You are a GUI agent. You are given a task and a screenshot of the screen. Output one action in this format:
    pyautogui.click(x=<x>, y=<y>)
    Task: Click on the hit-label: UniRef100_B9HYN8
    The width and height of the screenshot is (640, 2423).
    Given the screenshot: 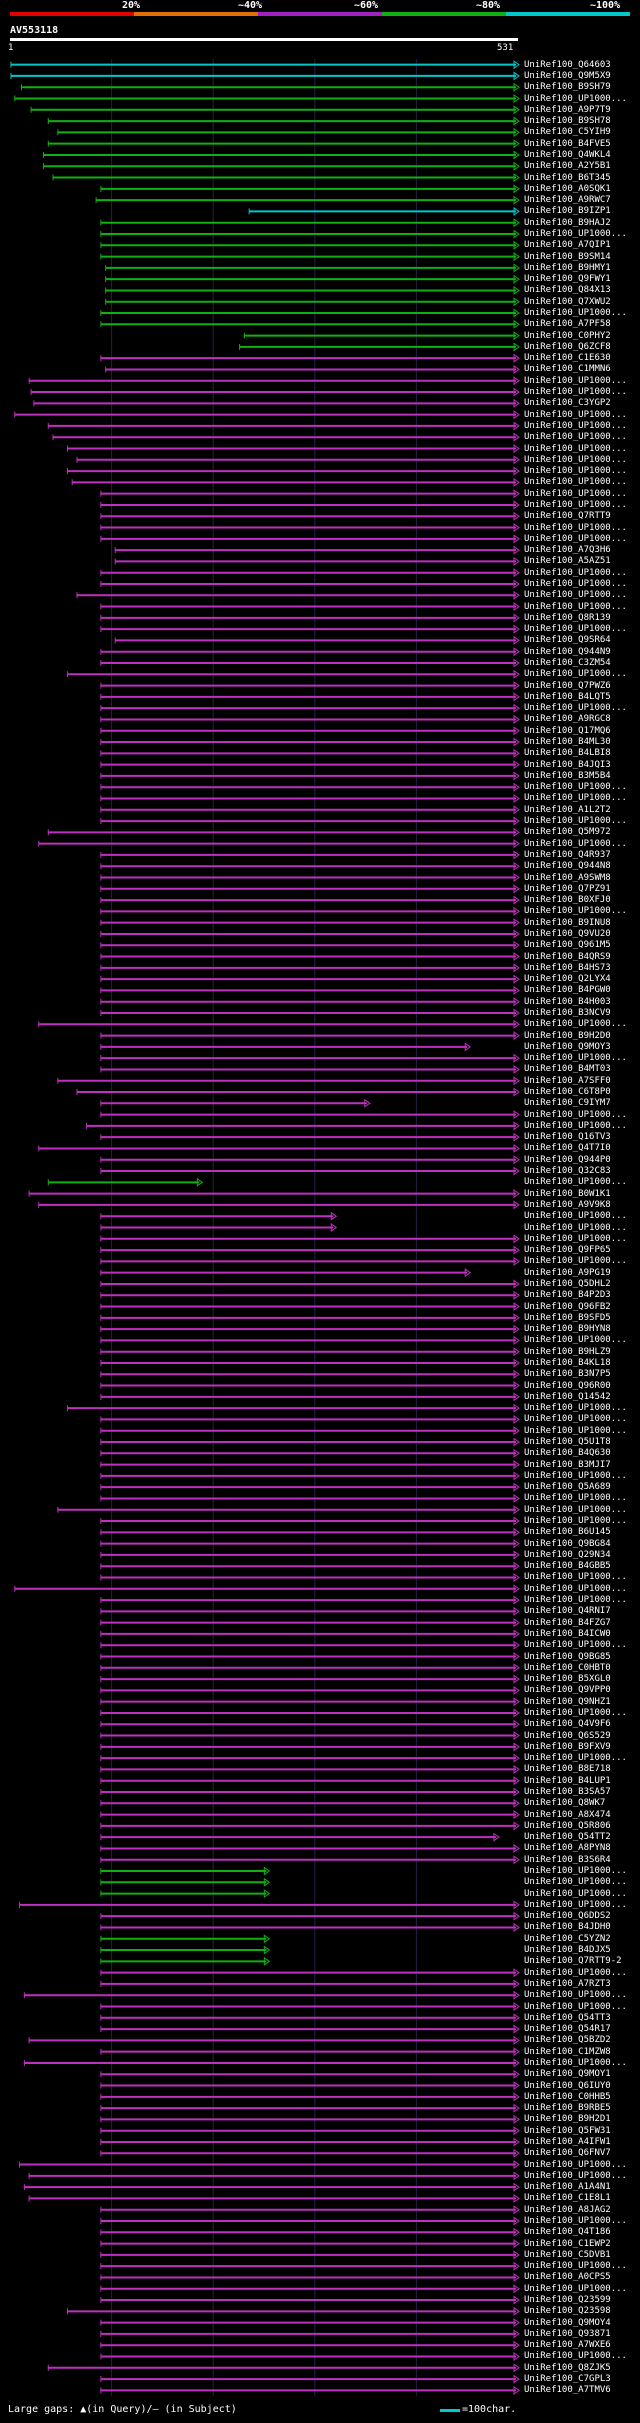 What is the action you would take?
    pyautogui.click(x=567, y=1329)
    